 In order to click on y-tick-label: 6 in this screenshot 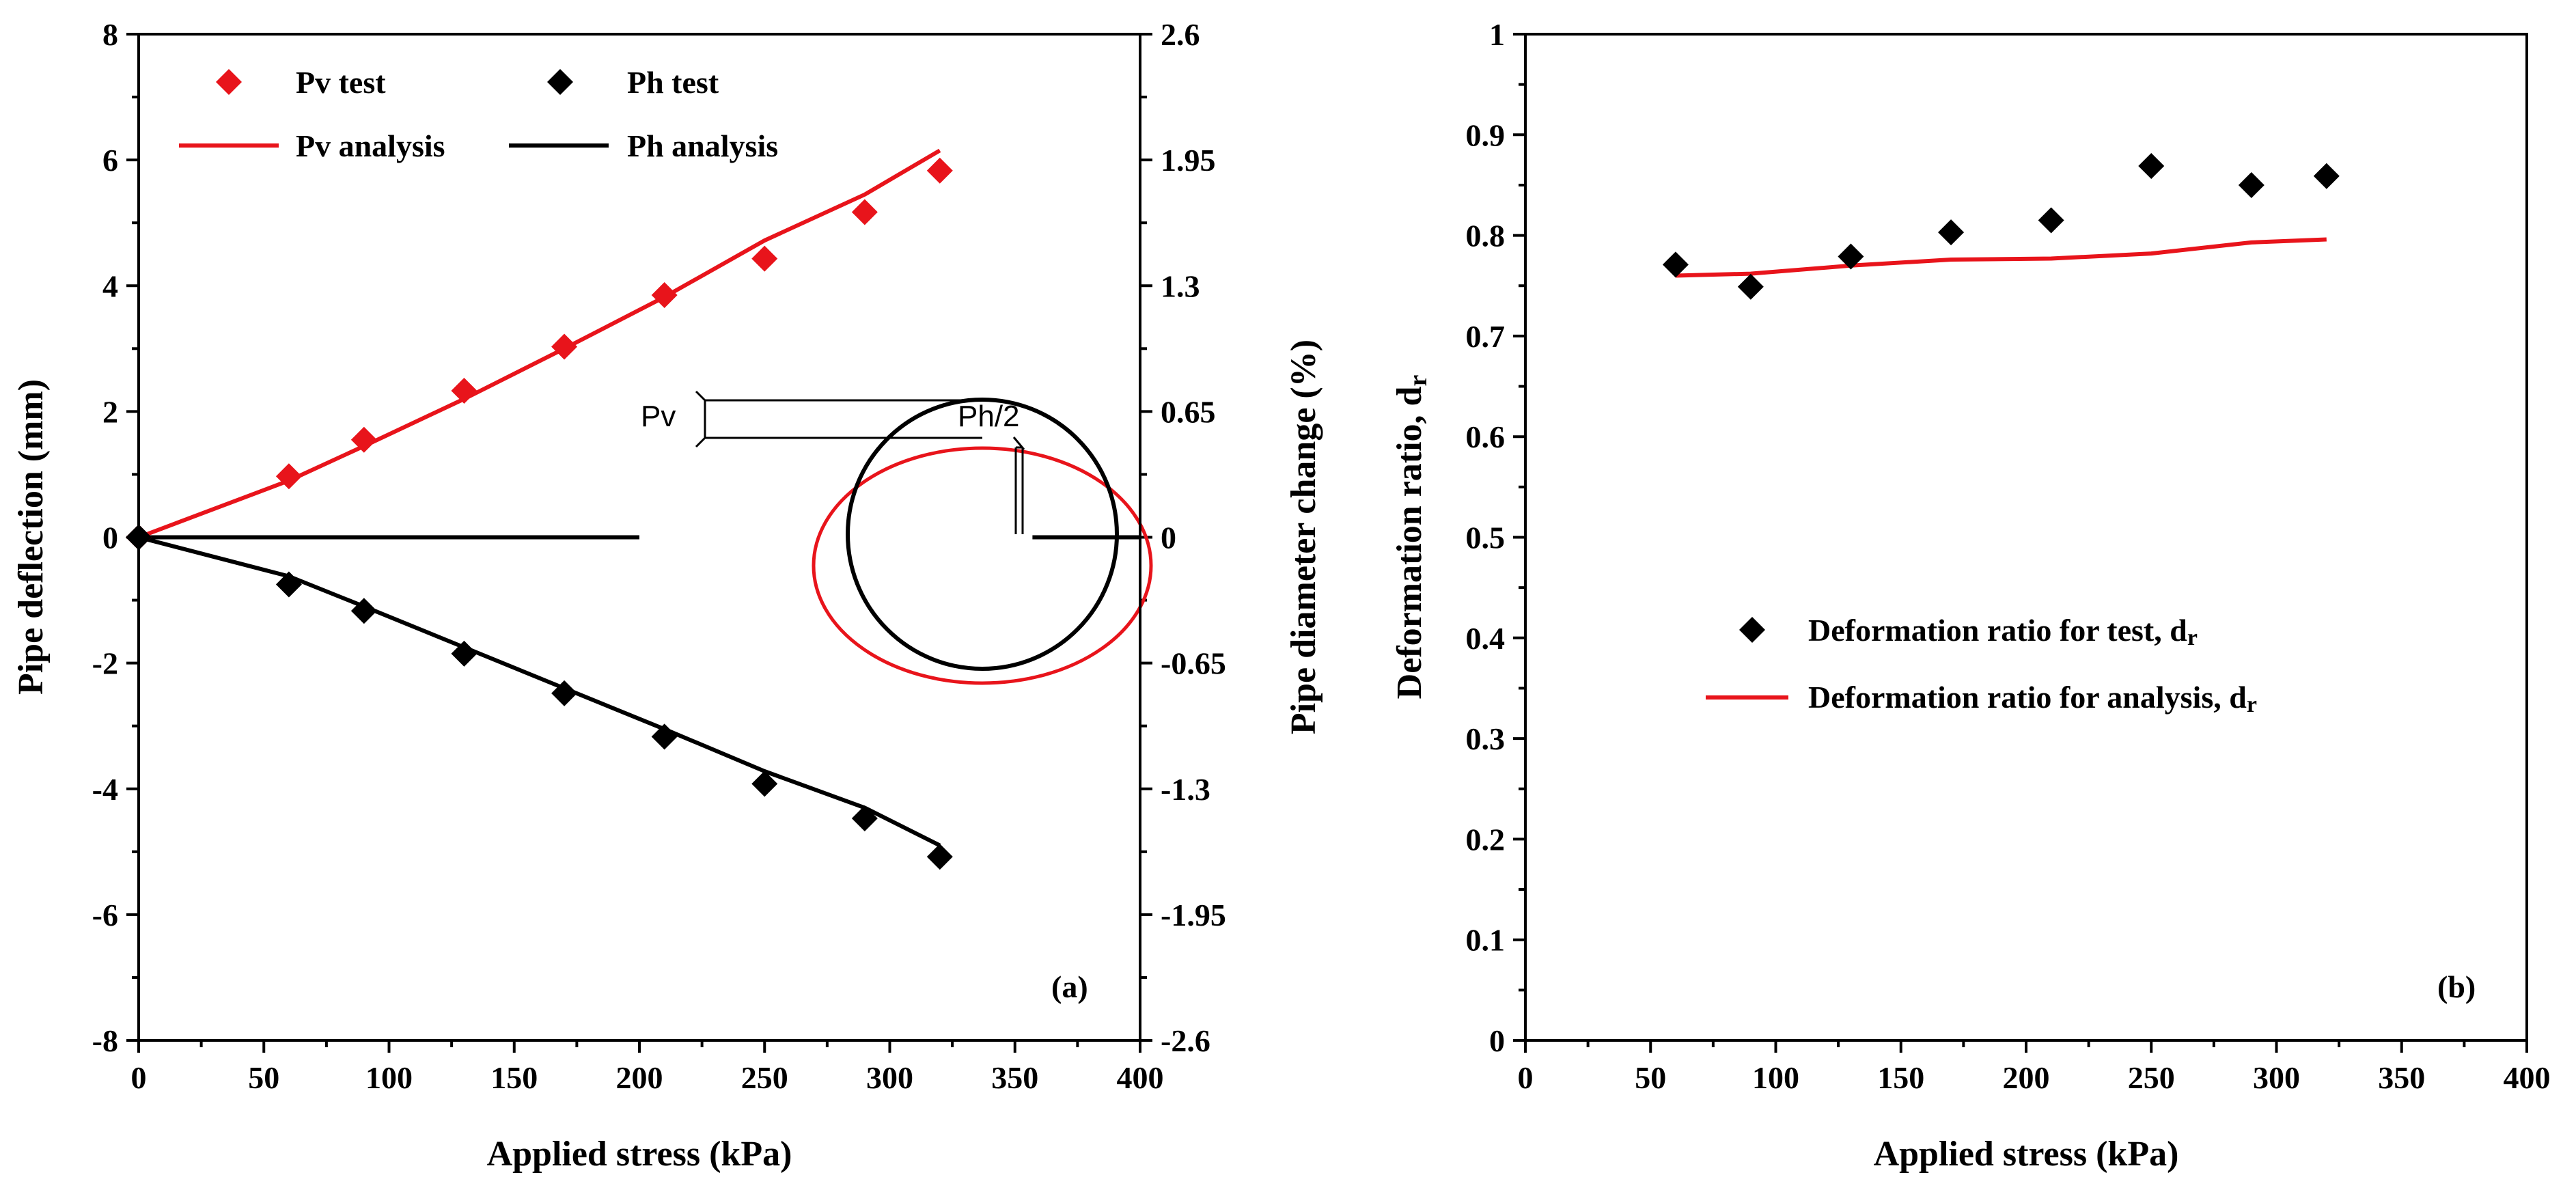, I will do `click(110, 160)`.